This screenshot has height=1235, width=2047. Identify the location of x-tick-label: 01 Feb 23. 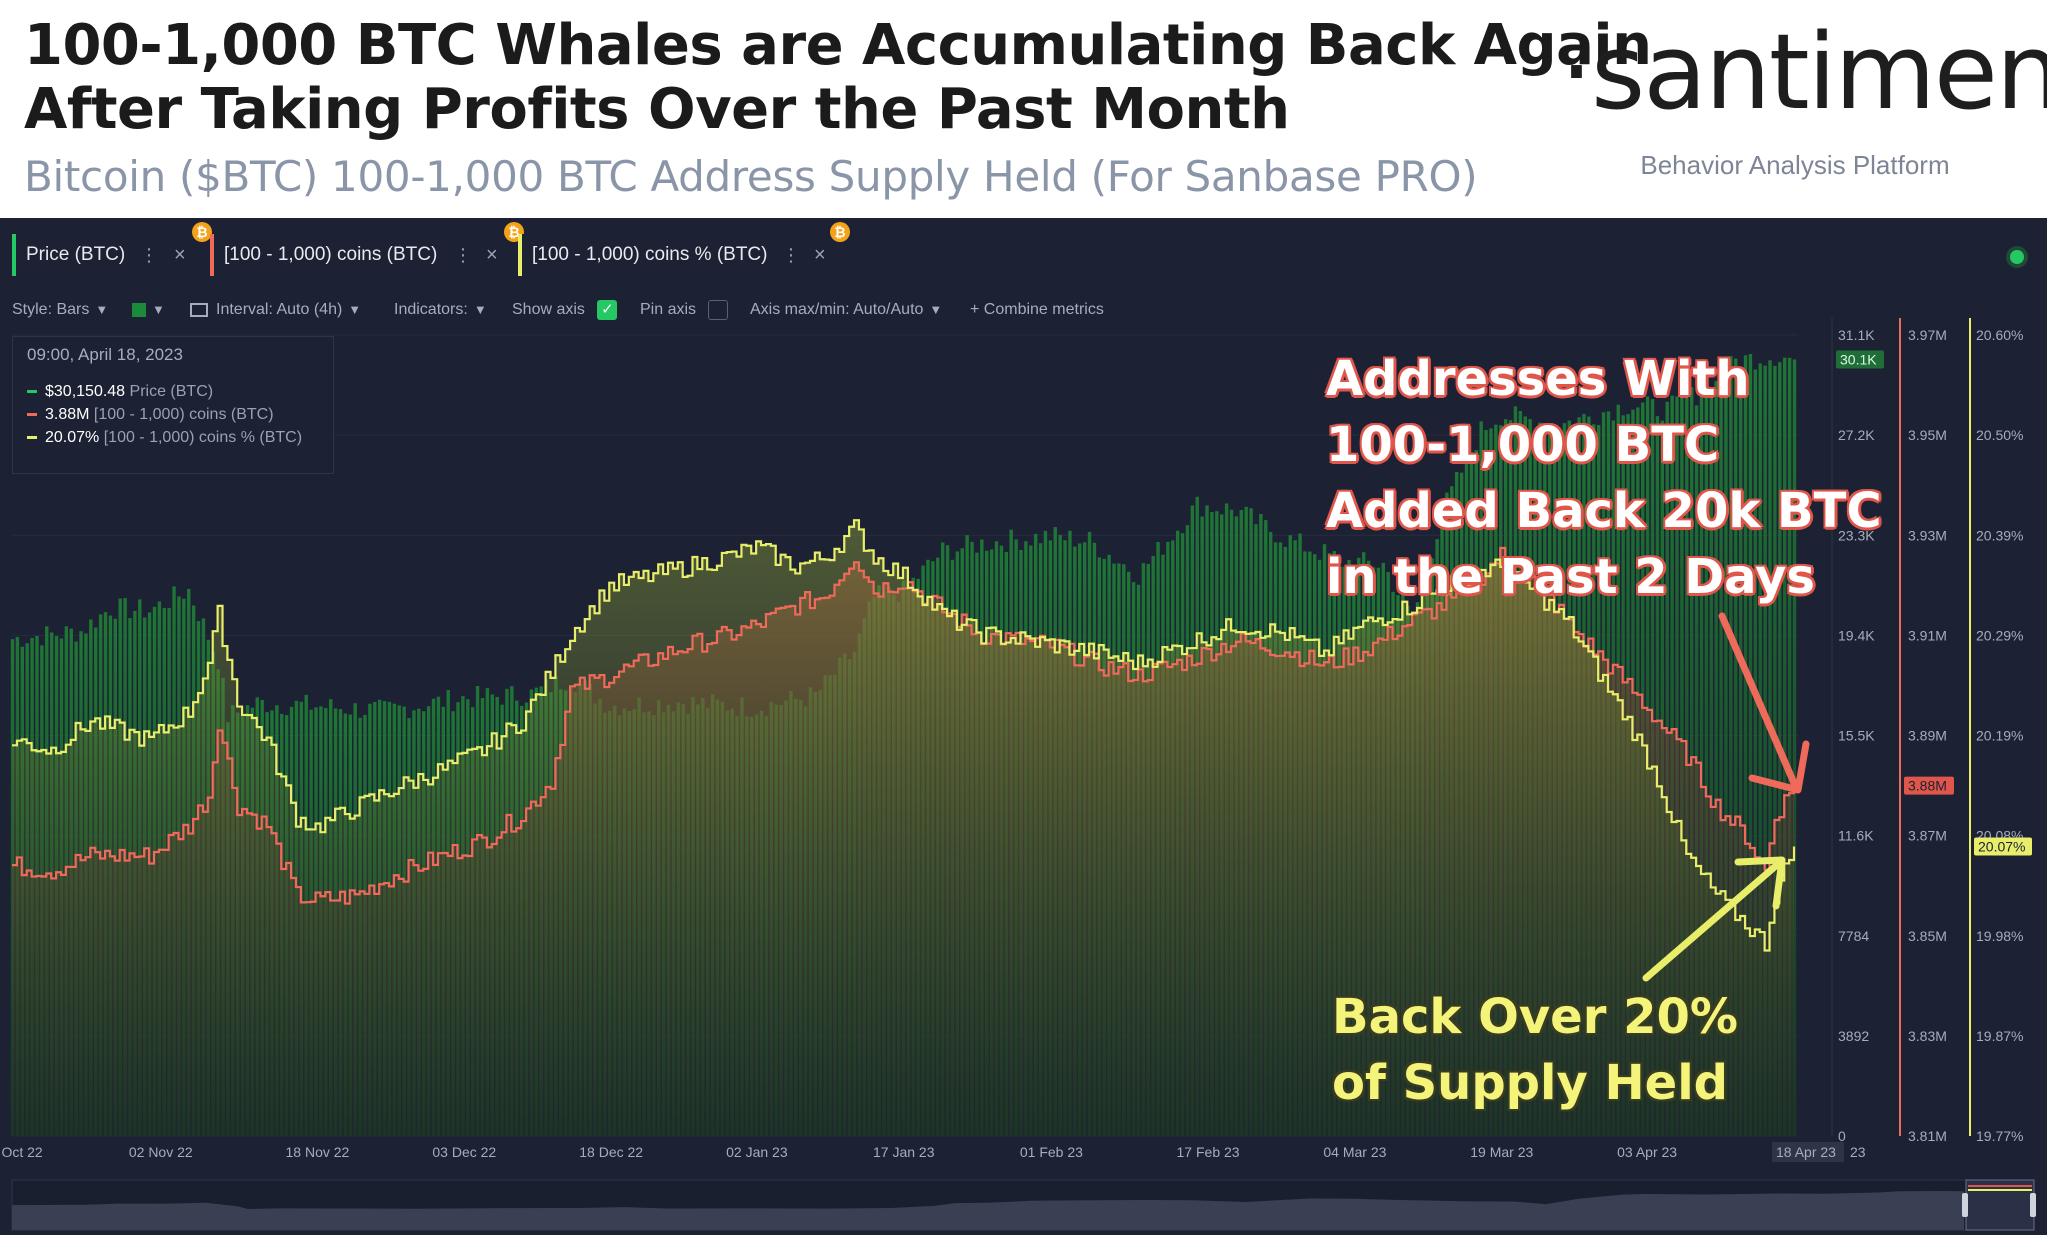
(1051, 1152).